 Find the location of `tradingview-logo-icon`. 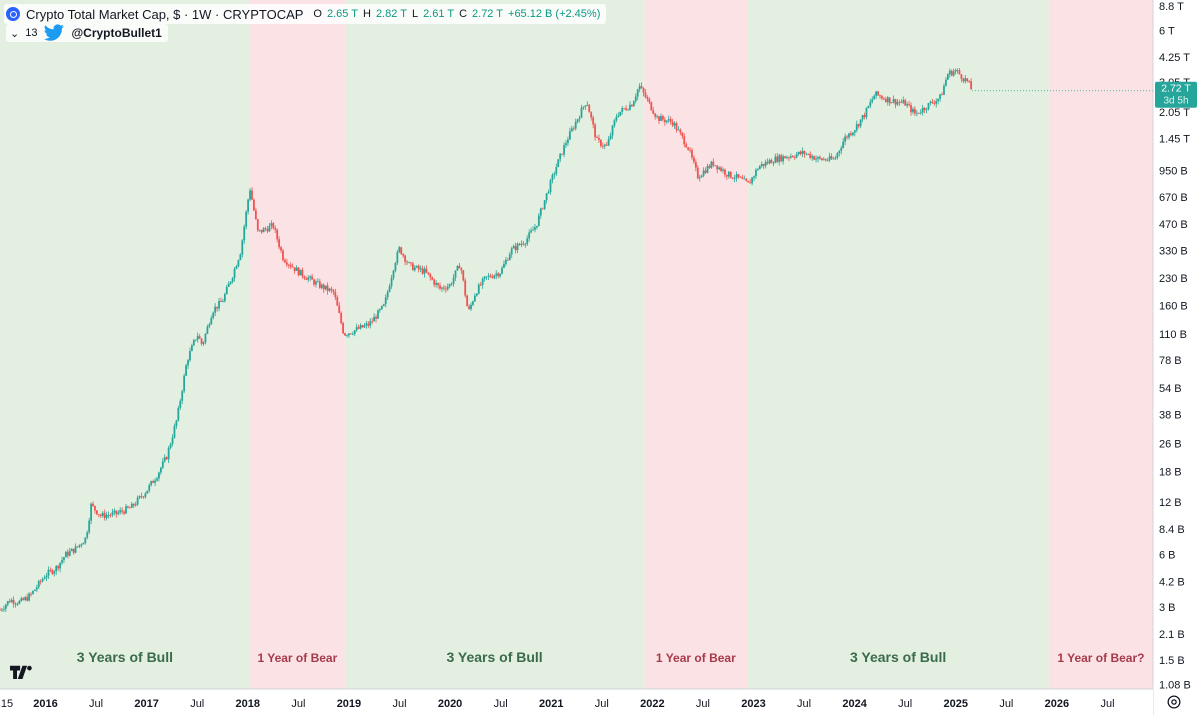

tradingview-logo-icon is located at coordinates (24, 672).